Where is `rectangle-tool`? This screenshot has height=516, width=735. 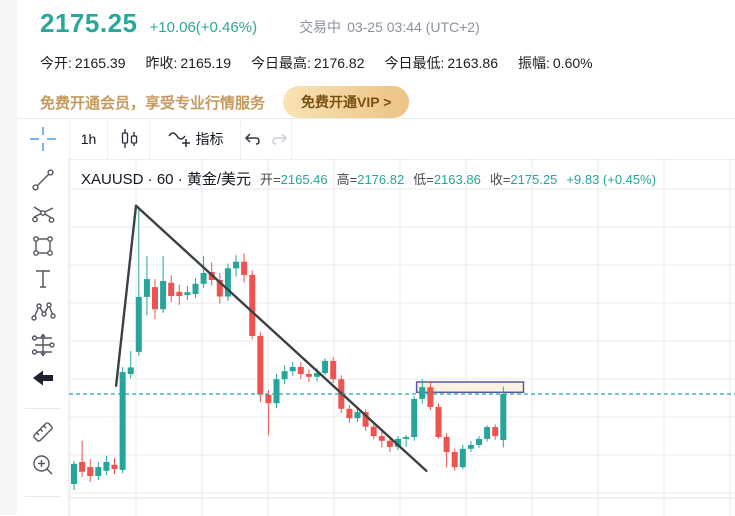 rectangle-tool is located at coordinates (43, 246).